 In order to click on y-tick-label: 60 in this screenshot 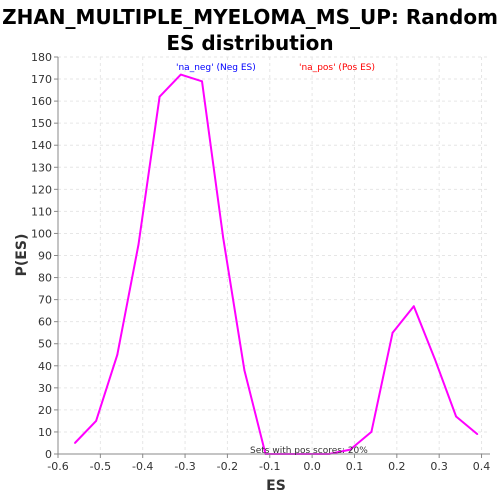, I will do `click(45, 322)`.